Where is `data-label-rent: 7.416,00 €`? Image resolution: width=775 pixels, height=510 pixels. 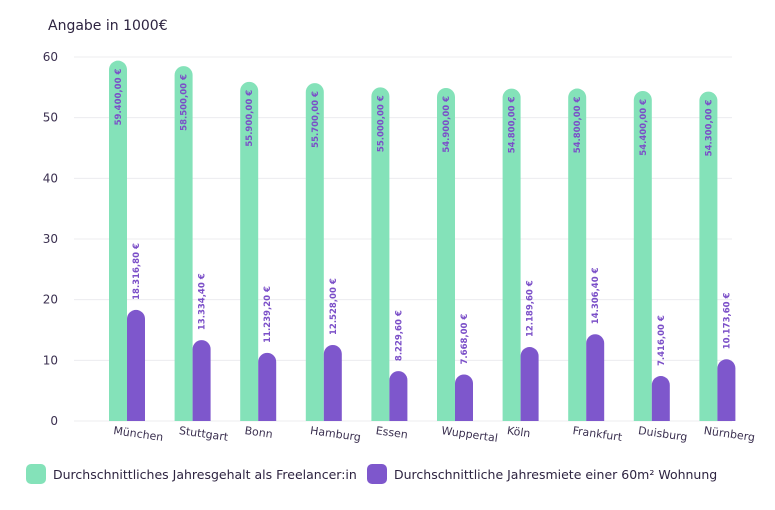 data-label-rent: 7.416,00 € is located at coordinates (662, 340).